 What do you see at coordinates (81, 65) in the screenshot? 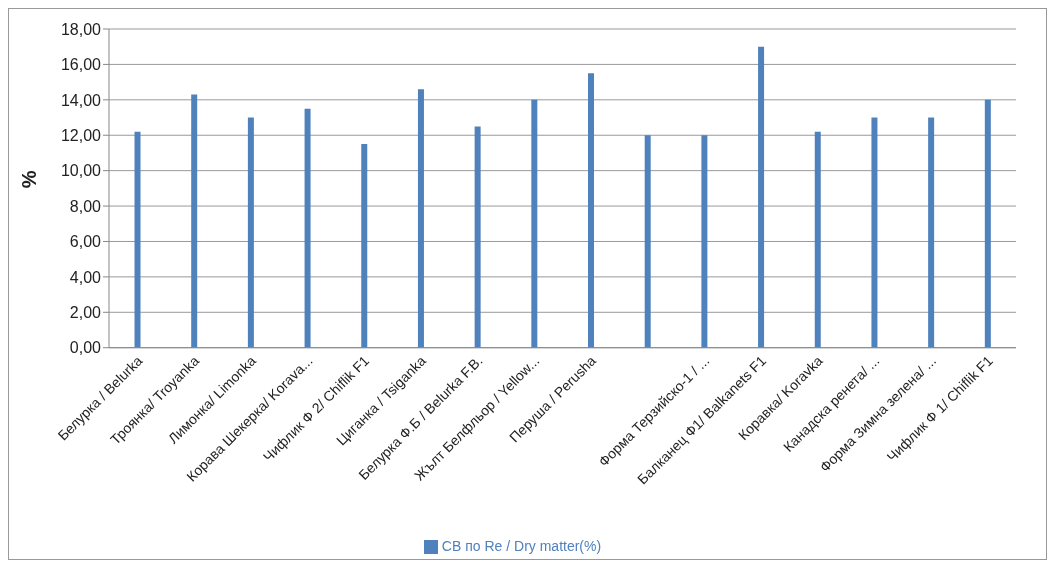
I see `y-tick-label: 16,00` at bounding box center [81, 65].